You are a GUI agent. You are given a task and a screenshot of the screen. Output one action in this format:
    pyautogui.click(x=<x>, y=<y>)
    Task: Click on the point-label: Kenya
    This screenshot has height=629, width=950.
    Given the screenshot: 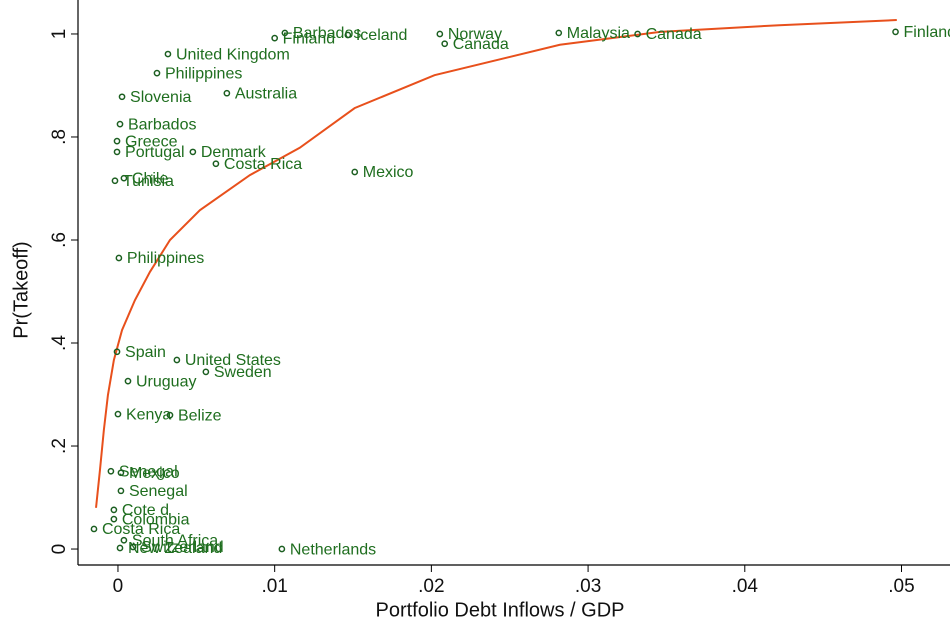 What is the action you would take?
    pyautogui.click(x=148, y=414)
    